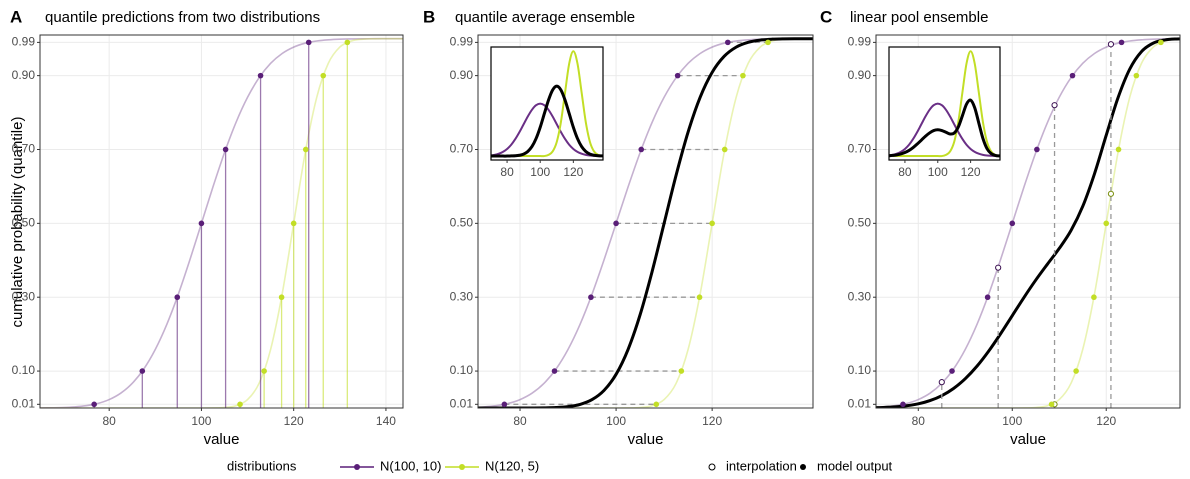 The height and width of the screenshot is (479, 1190). Describe the element at coordinates (462, 75) in the screenshot. I see `y-tick-label: 0.90` at that location.